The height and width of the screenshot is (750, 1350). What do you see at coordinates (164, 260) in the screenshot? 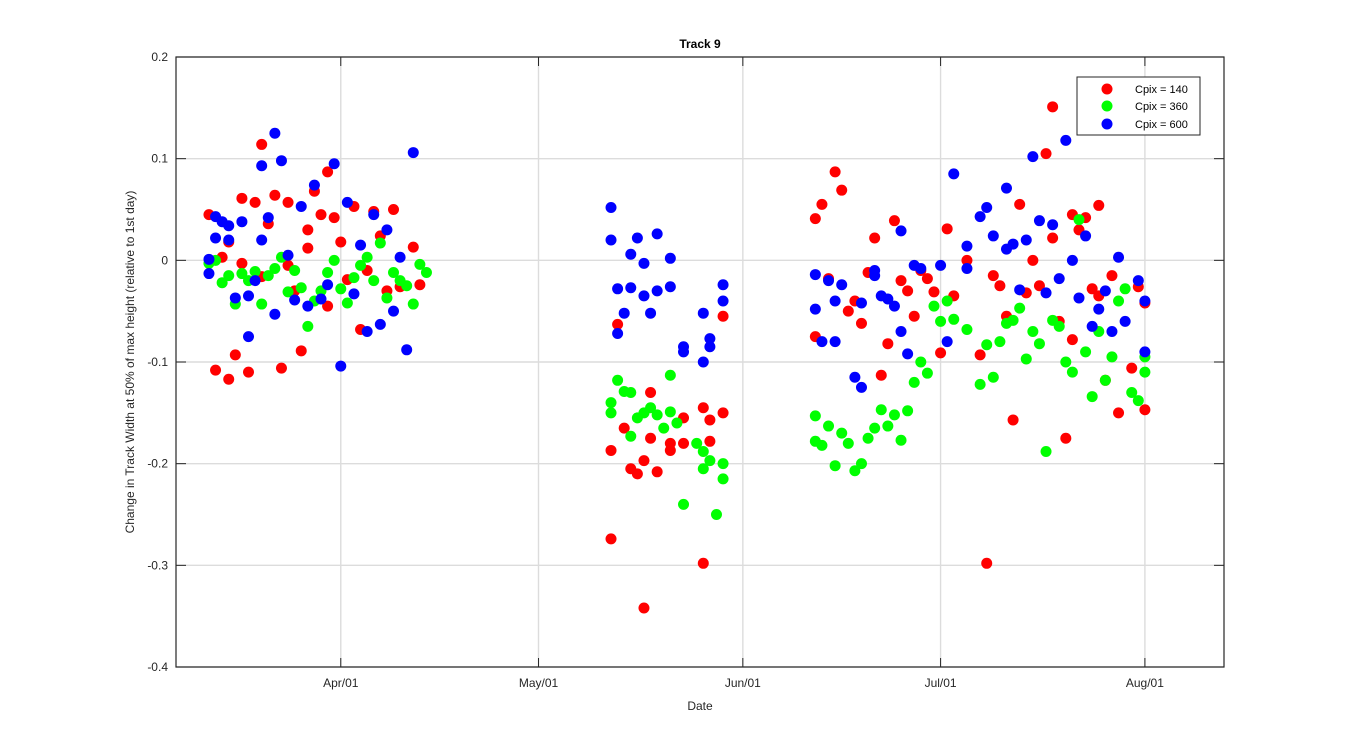
I see `y-tick-label: 0` at bounding box center [164, 260].